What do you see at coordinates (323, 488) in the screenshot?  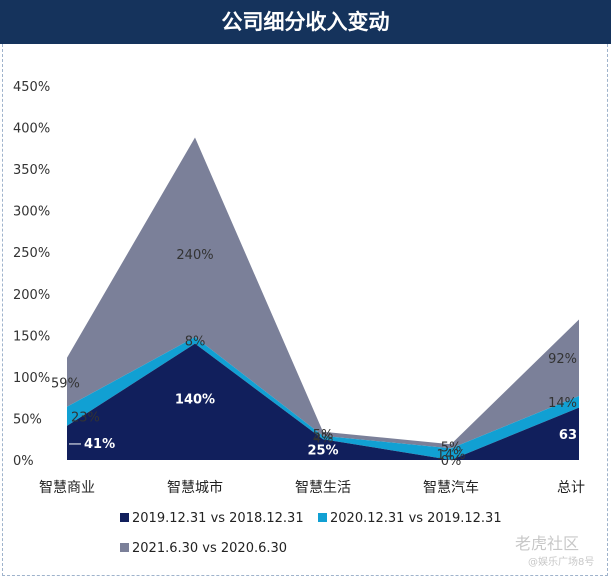 I see `x-category-label: 智慧生活` at bounding box center [323, 488].